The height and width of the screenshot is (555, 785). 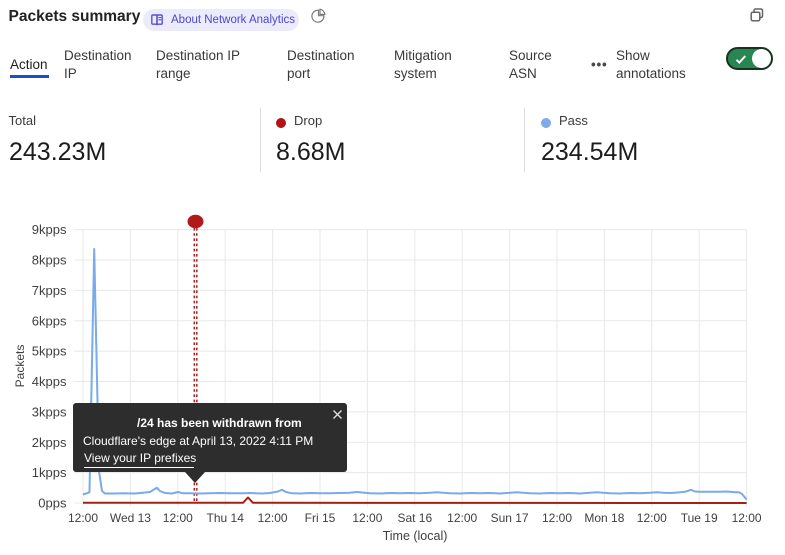 I want to click on svg-text: 5kpps, so click(x=49, y=351).